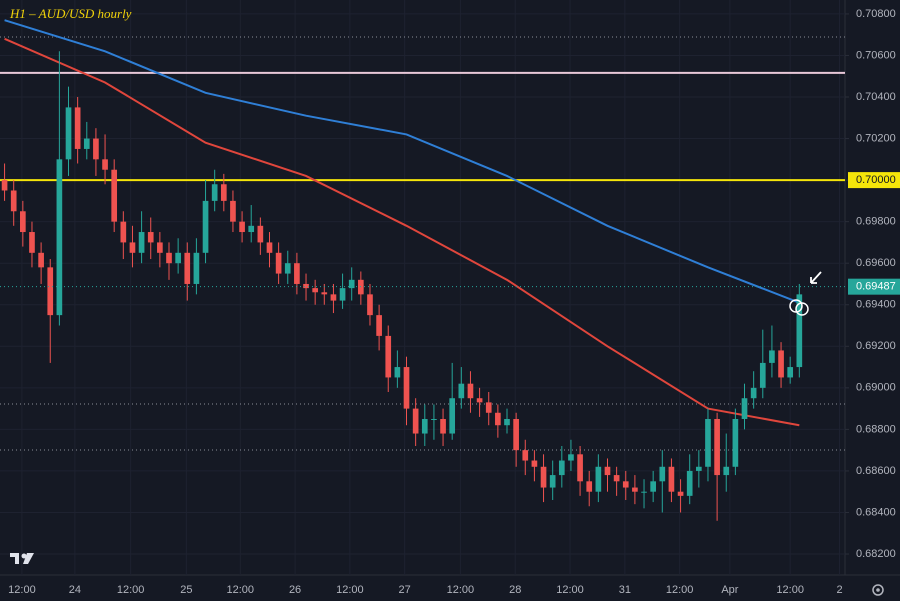 This screenshot has width=900, height=601. What do you see at coordinates (876, 97) in the screenshot?
I see `y-tick-label: 0.70400` at bounding box center [876, 97].